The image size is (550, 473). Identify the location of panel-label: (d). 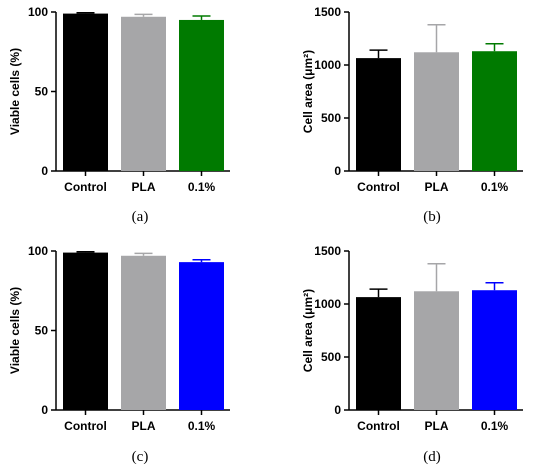
(432, 457).